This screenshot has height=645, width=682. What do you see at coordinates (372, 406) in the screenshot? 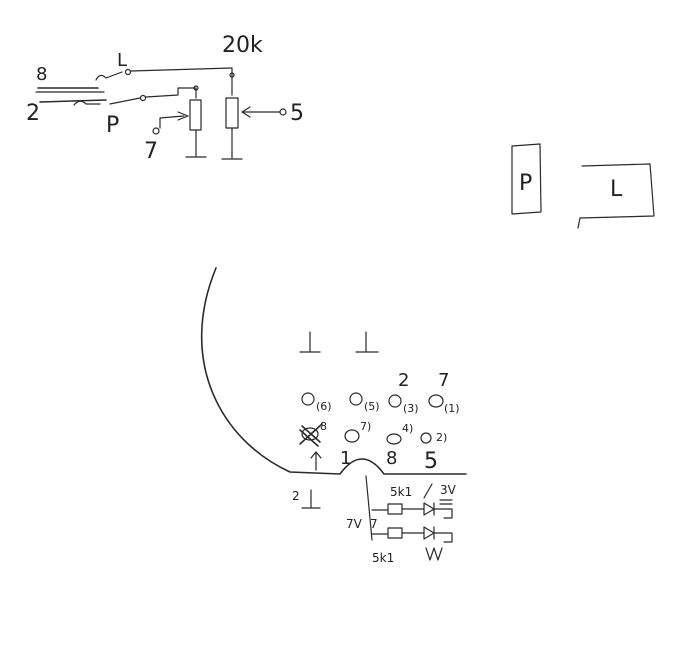
I see `hole-5-label: (5)` at bounding box center [372, 406].